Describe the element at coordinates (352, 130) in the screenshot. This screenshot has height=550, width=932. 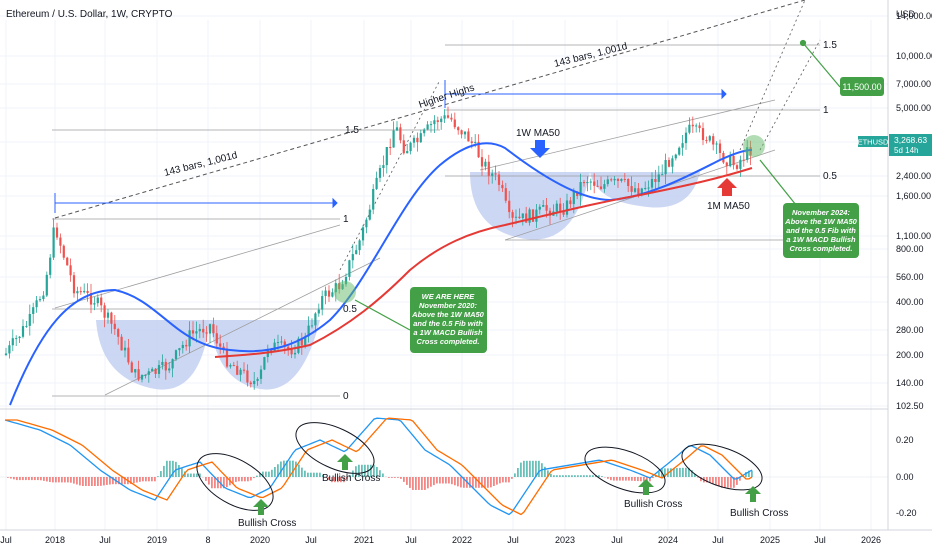
I see `fib-label: 1.5` at that location.